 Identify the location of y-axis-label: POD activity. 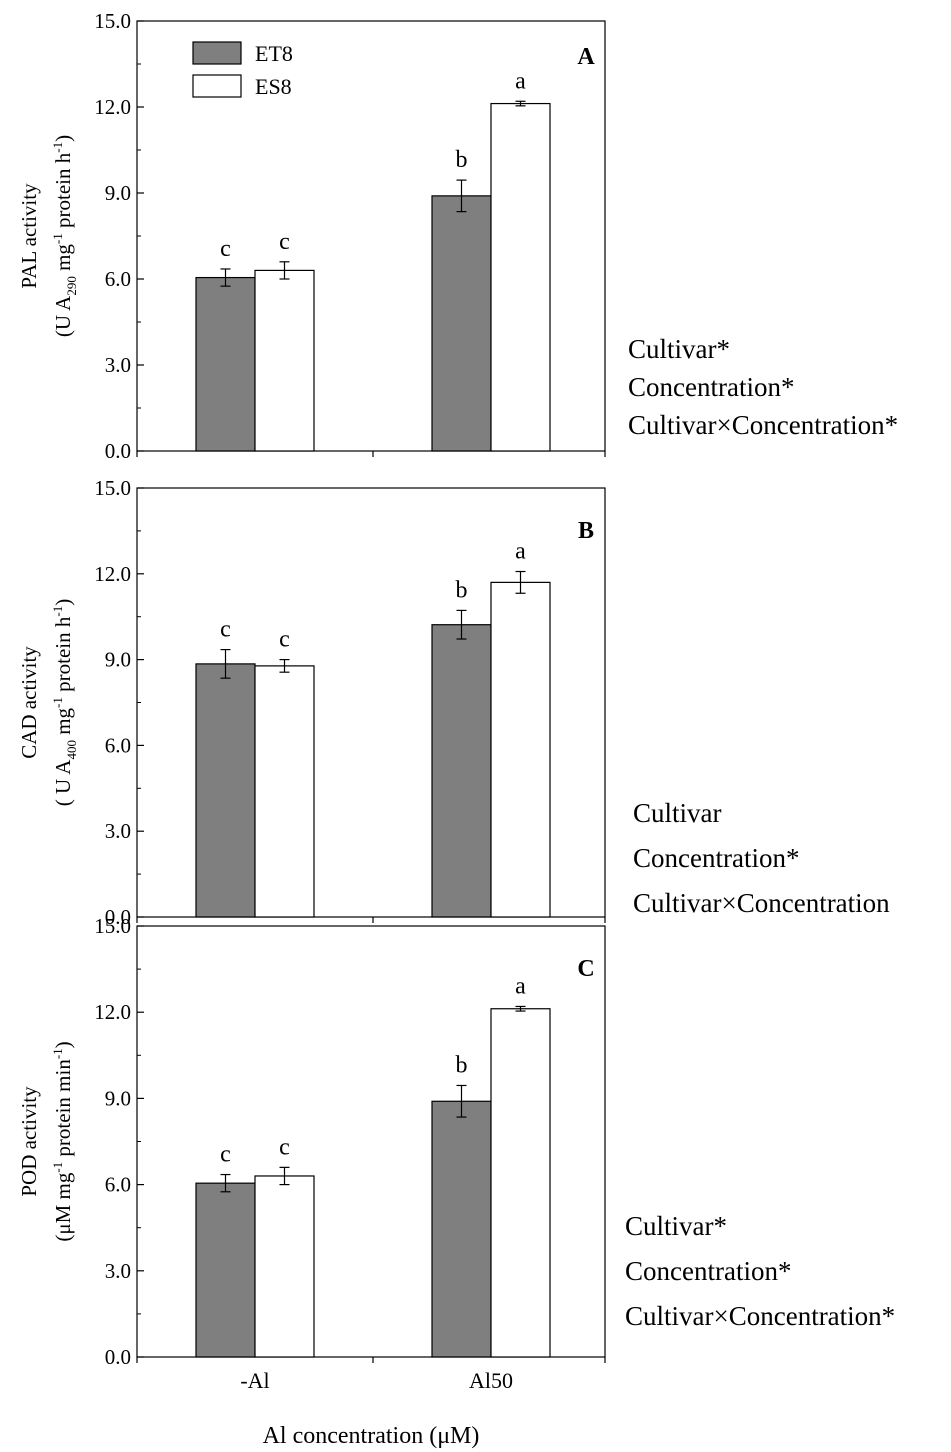
(29, 1141).